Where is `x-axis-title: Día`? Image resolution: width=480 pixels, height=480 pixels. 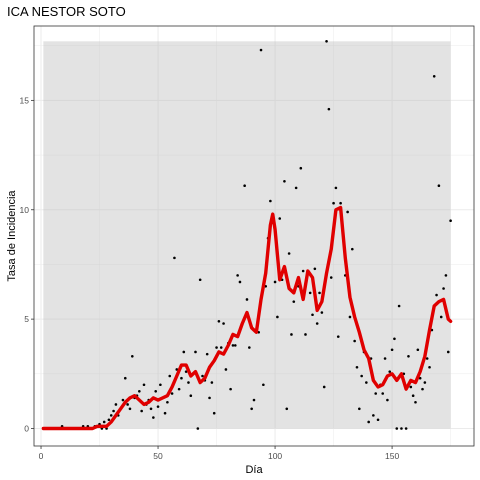 x-axis-title: Día is located at coordinates (254, 470).